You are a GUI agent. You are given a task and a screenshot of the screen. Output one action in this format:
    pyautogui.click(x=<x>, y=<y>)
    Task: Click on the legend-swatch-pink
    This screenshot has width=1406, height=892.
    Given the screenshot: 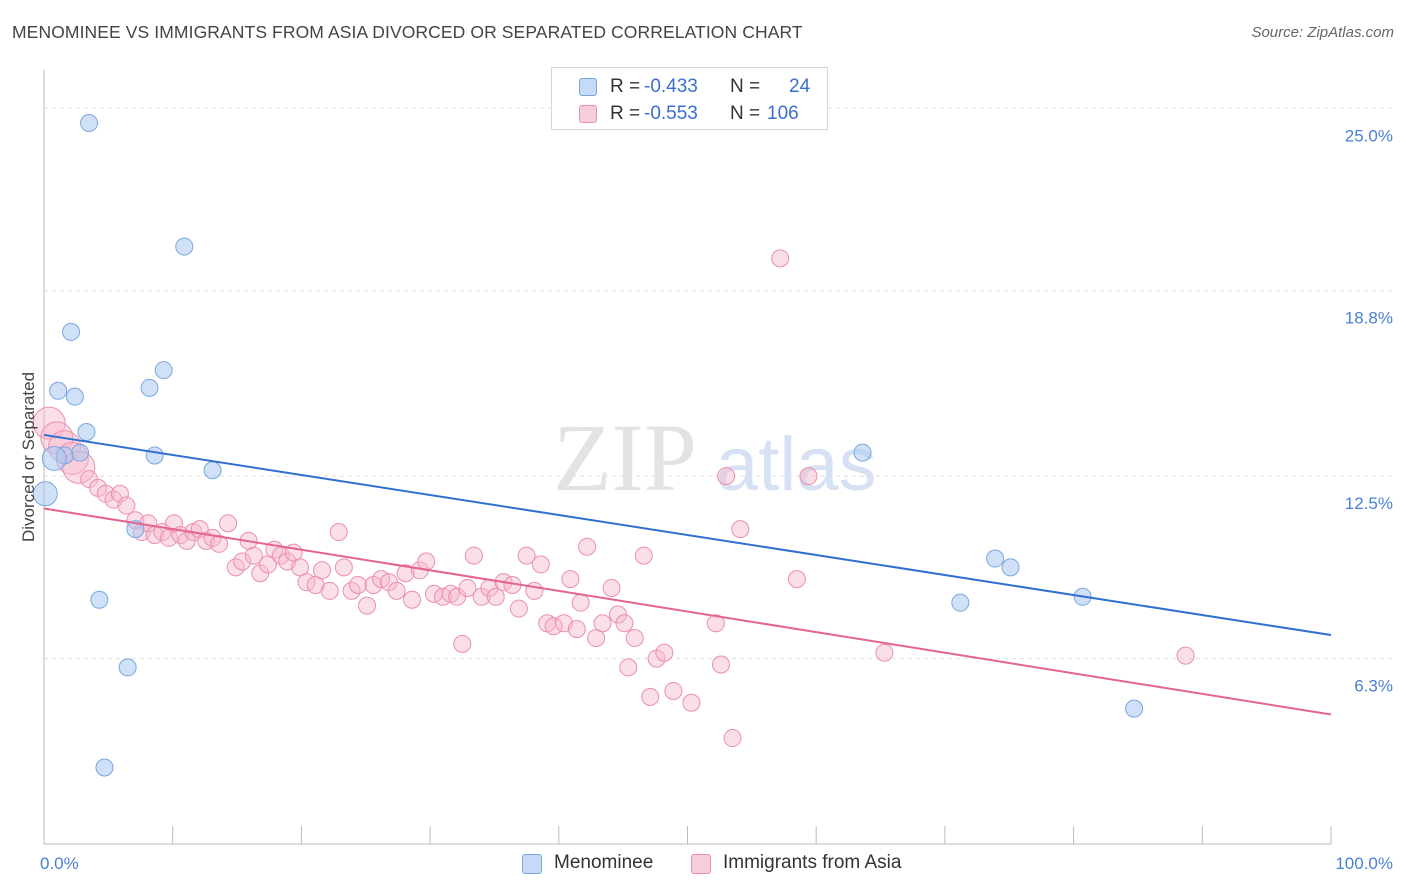 What is the action you would take?
    pyautogui.click(x=588, y=114)
    